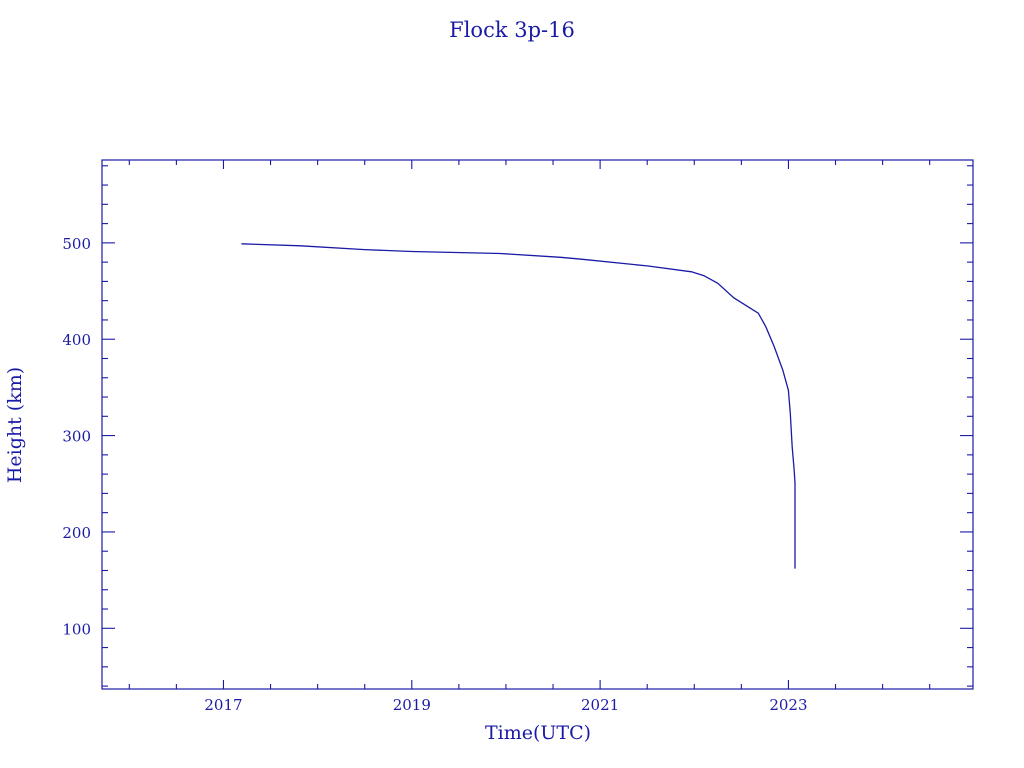 This screenshot has width=1024, height=768. I want to click on y-tick-label: 200, so click(76, 533).